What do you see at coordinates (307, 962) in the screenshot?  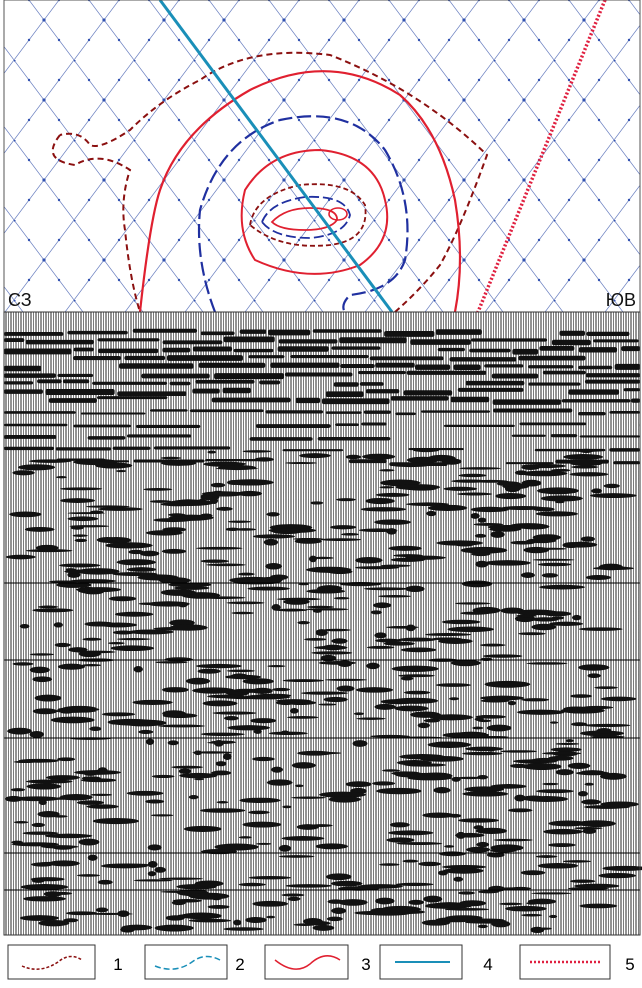 I see `legend-symbol` at bounding box center [307, 962].